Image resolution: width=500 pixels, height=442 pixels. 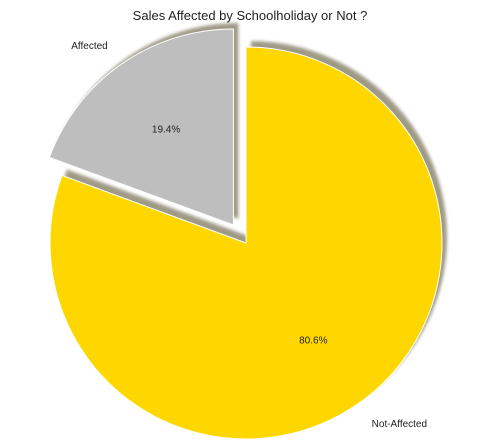 I want to click on pct-label-affected: 19.4%, so click(x=166, y=130).